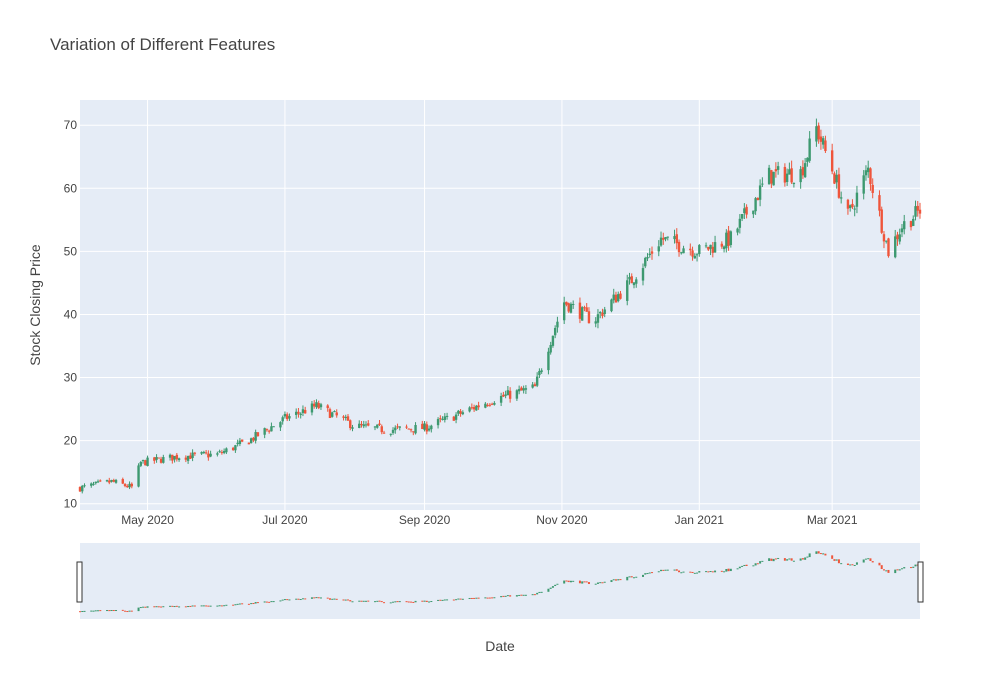  Describe the element at coordinates (500, 581) in the screenshot. I see `range-slider` at that location.